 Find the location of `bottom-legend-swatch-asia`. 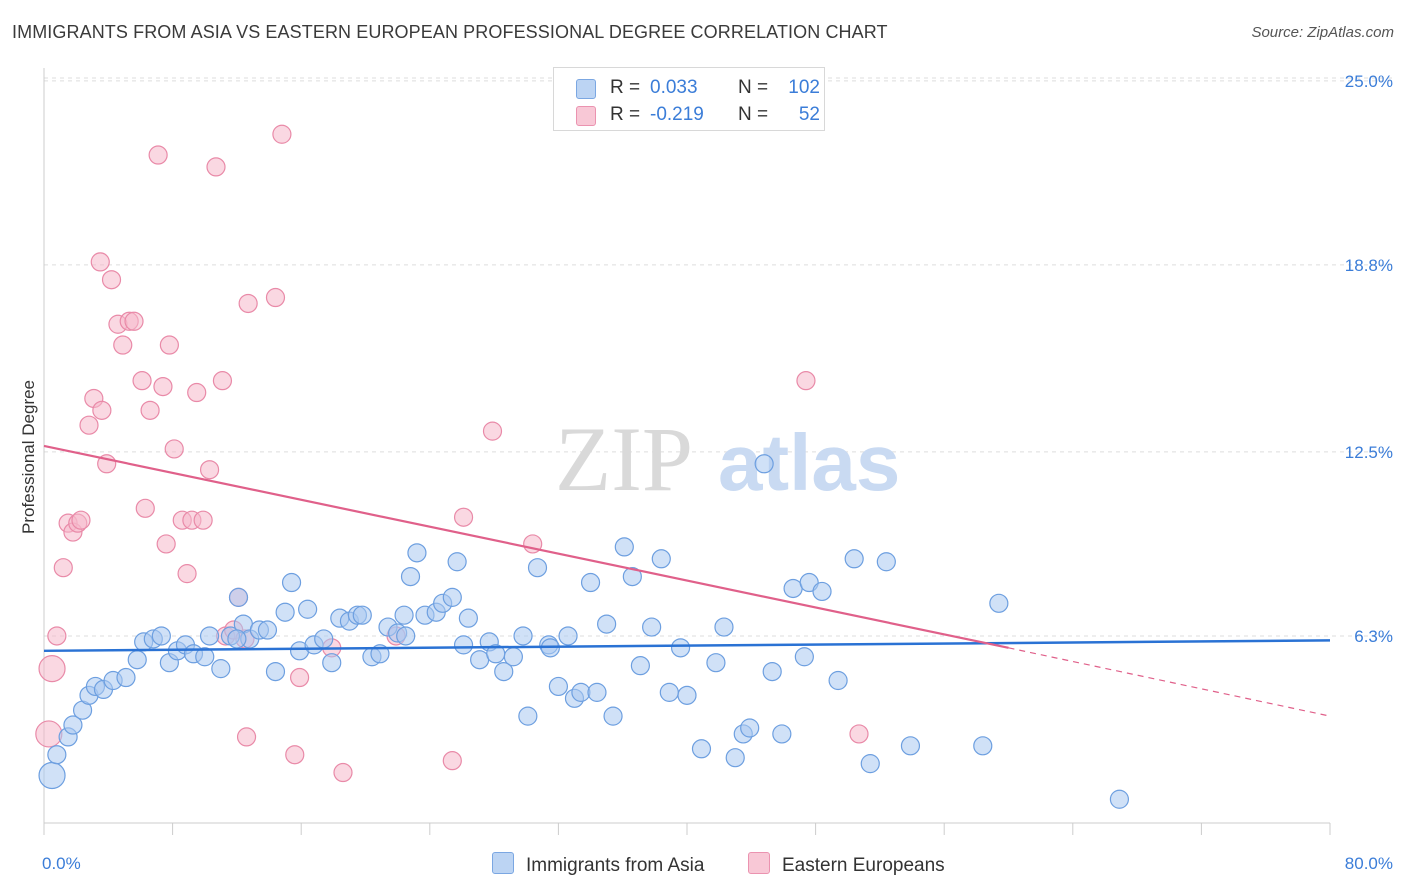

bottom-legend-swatch-asia is located at coordinates (503, 863).